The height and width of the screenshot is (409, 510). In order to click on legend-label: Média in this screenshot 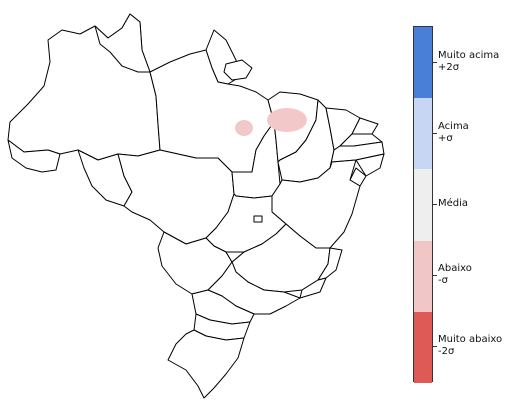, I will do `click(453, 204)`.